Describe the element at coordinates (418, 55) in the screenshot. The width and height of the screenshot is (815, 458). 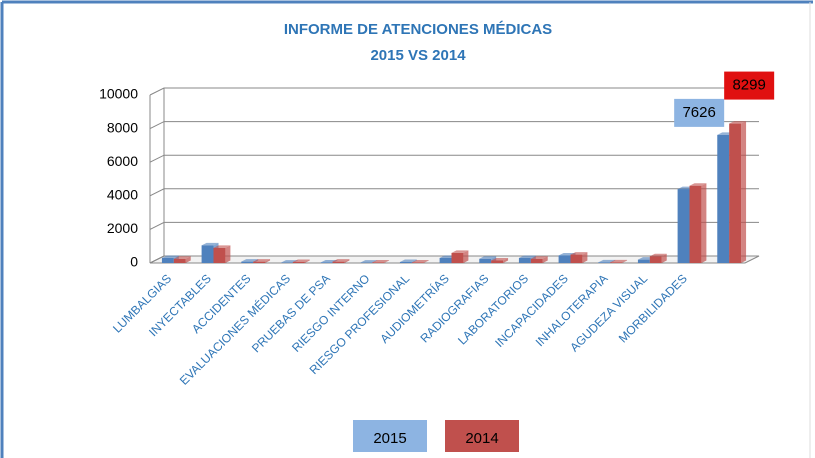
I see `chart-subtitle: 2015 VS 2014` at that location.